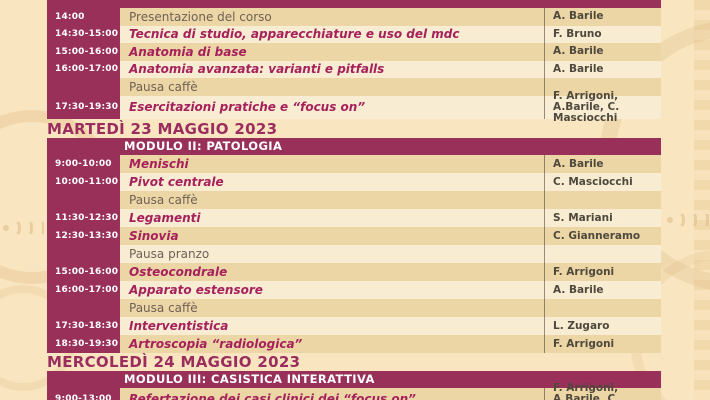  What do you see at coordinates (332, 52) in the screenshot?
I see `topic-cell: Anatomia di base` at bounding box center [332, 52].